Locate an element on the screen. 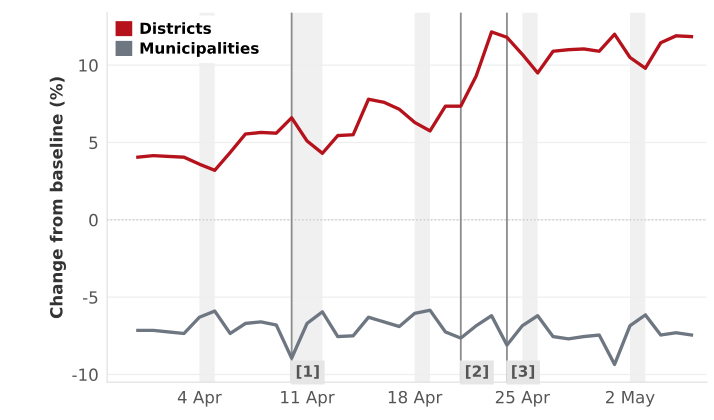 This screenshot has width=714, height=420. y-tick-label: -5 is located at coordinates (90, 297).